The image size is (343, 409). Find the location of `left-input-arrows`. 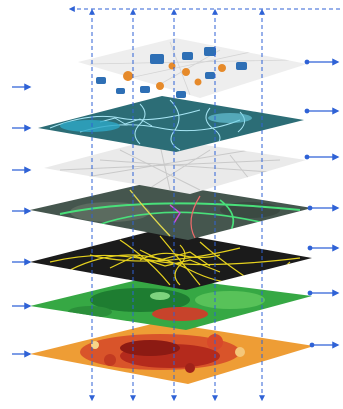

left-input-arrows is located at coordinates (22, 220).